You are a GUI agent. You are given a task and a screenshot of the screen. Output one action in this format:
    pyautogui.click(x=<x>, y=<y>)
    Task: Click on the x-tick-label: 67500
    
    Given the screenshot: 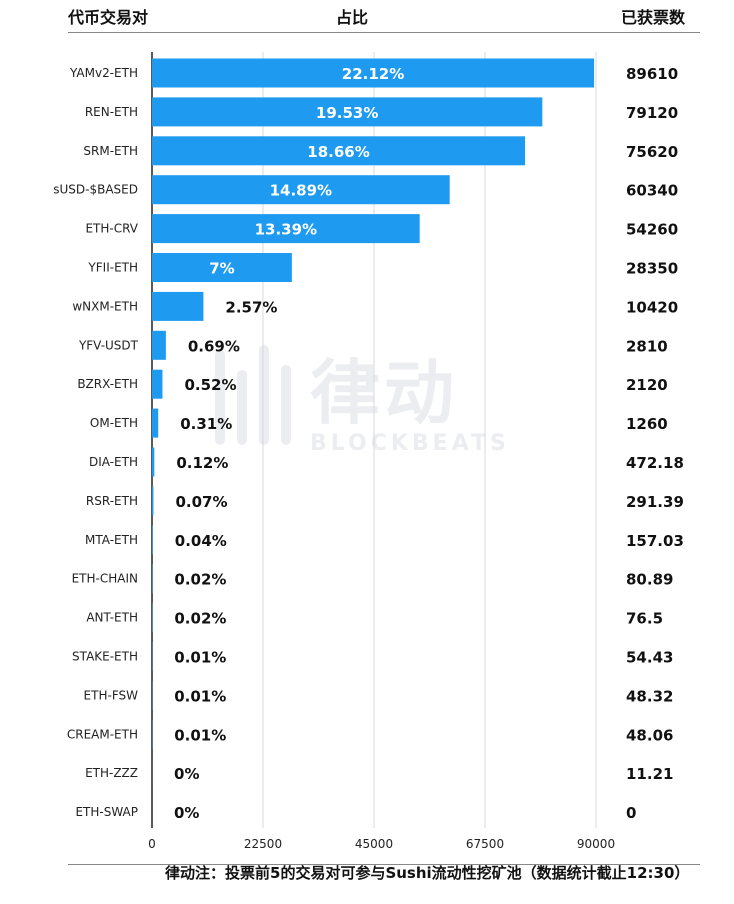 What is the action you would take?
    pyautogui.click(x=485, y=844)
    